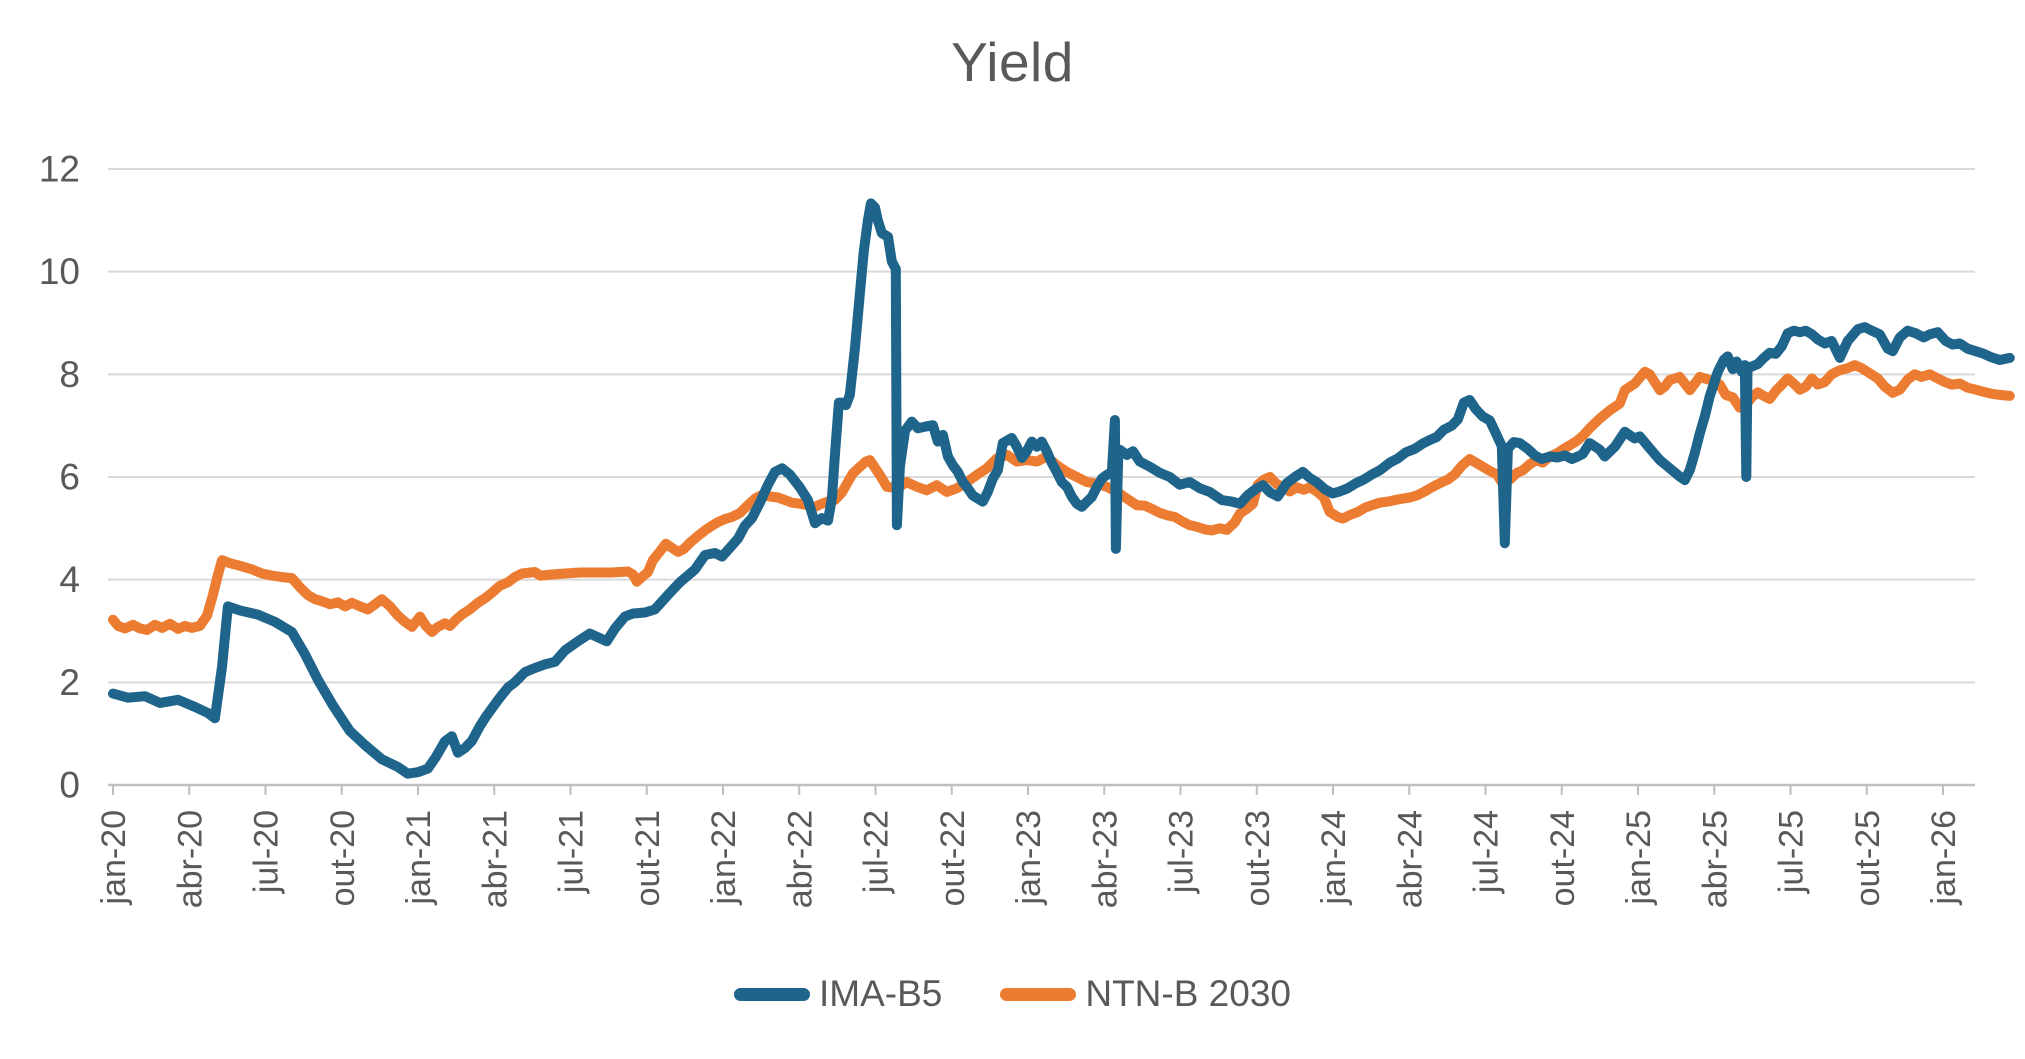 The height and width of the screenshot is (1059, 2025). Describe the element at coordinates (69, 374) in the screenshot. I see `y-axis-tick-label: 8` at that location.